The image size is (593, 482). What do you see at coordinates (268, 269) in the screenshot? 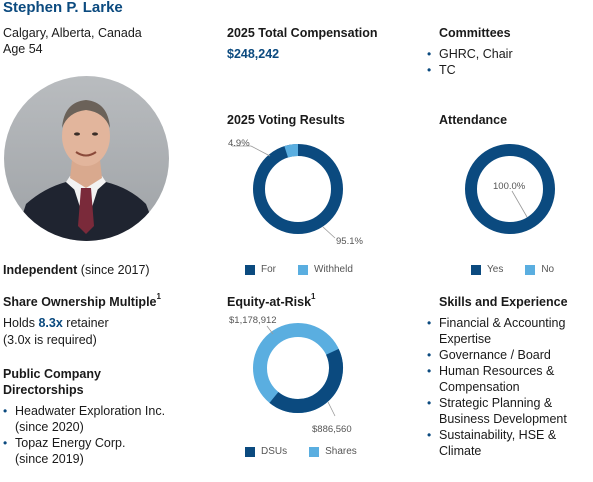
I see `legend-for: For` at bounding box center [268, 269].